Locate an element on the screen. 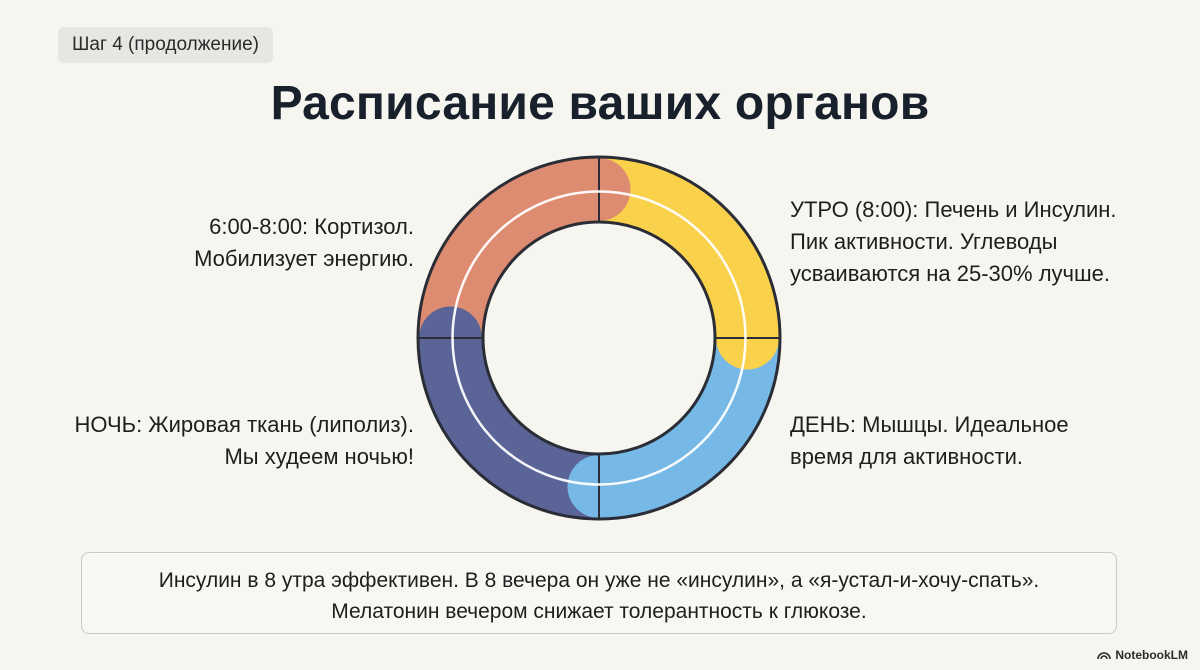 The width and height of the screenshot is (1200, 670). label-early-morning-line-1: 6:00-8:00: Кортизол. is located at coordinates (311, 226).